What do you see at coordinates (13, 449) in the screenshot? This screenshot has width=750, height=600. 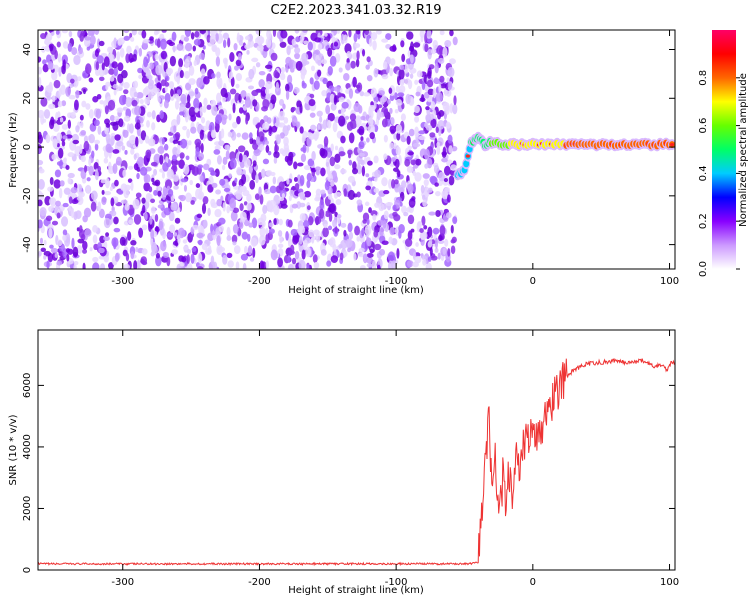 I see `snr-y-axis-label: SNR (10 * v/v)` at bounding box center [13, 449].